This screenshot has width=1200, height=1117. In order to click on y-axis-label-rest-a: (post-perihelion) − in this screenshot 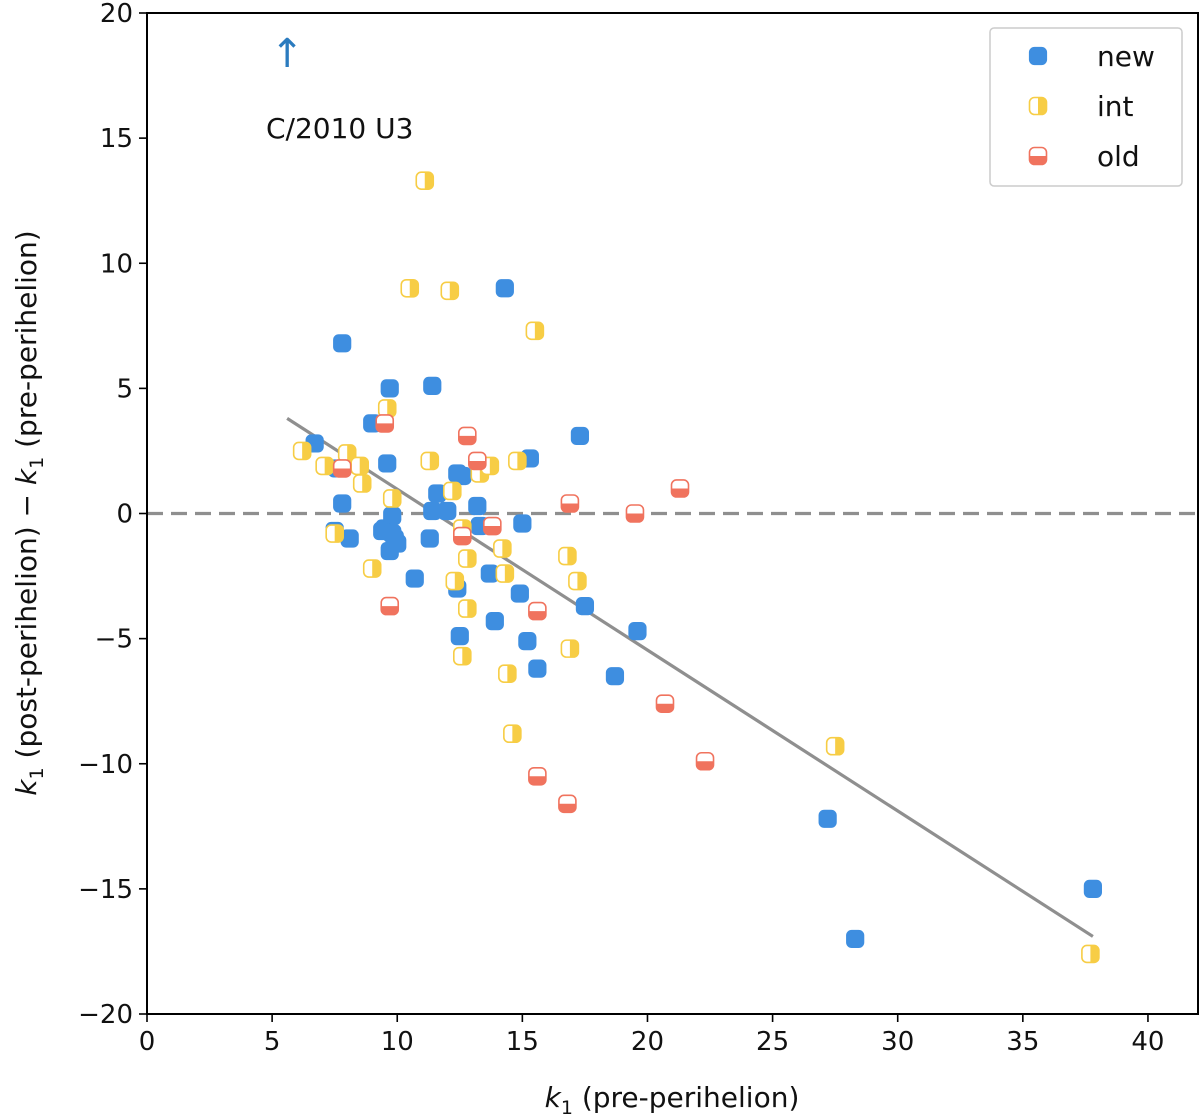, I will do `click(26, 626)`.